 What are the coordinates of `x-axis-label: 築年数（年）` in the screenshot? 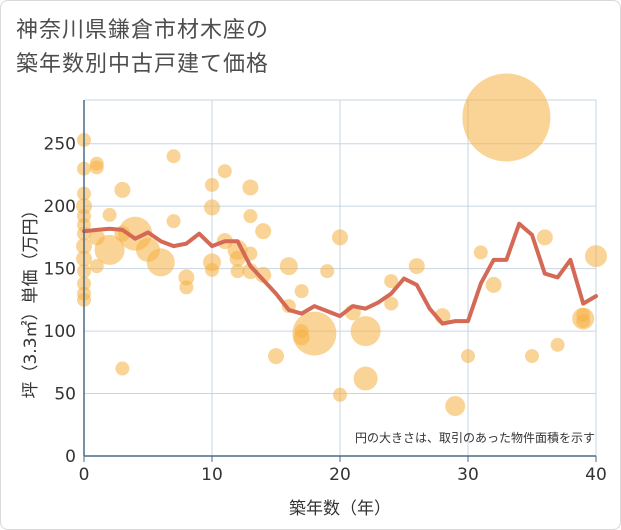 It's located at (340, 509).